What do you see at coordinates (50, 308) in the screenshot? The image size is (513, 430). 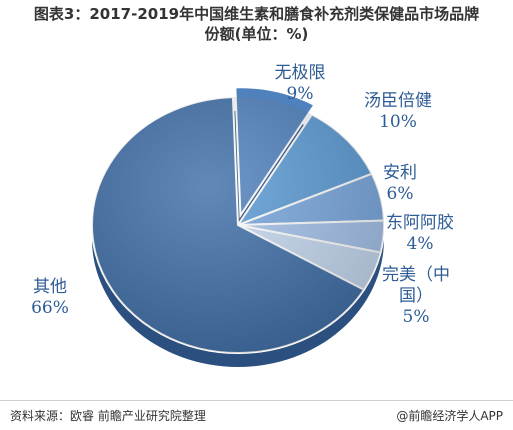 I see `slice-label-line: 66%` at bounding box center [50, 308].